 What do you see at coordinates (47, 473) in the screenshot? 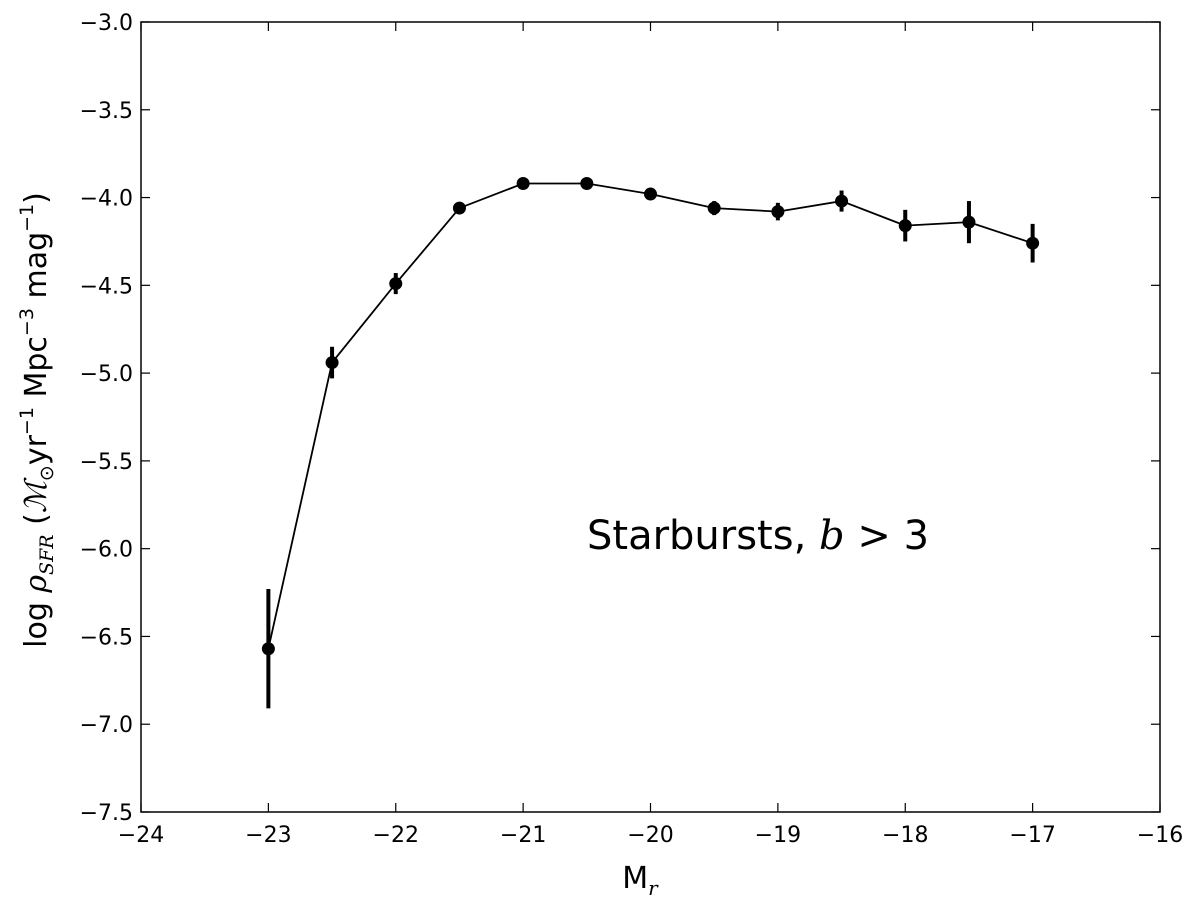
I see `y-axis-label-sun: ⊙` at bounding box center [47, 473].